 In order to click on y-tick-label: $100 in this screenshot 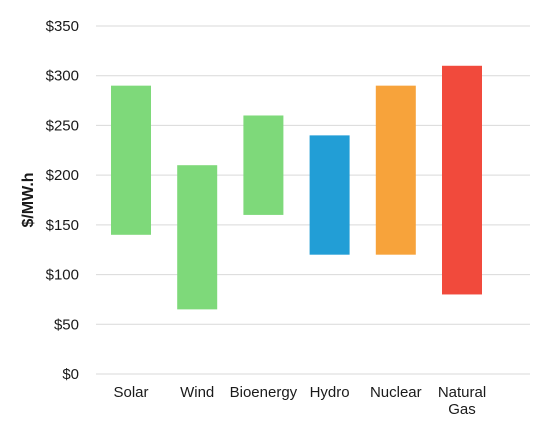, I will do `click(62, 275)`.